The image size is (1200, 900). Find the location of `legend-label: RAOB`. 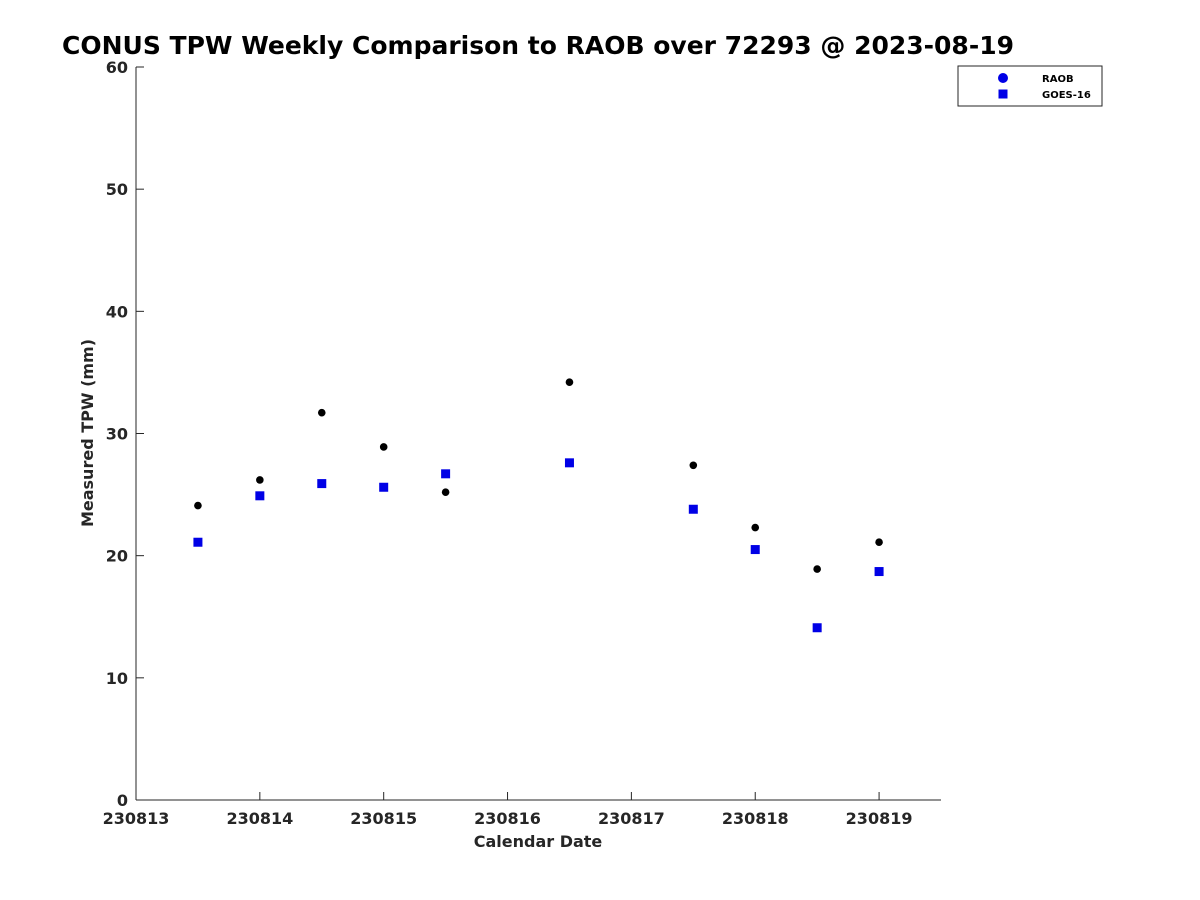

legend-label: RAOB is located at coordinates (1058, 79).